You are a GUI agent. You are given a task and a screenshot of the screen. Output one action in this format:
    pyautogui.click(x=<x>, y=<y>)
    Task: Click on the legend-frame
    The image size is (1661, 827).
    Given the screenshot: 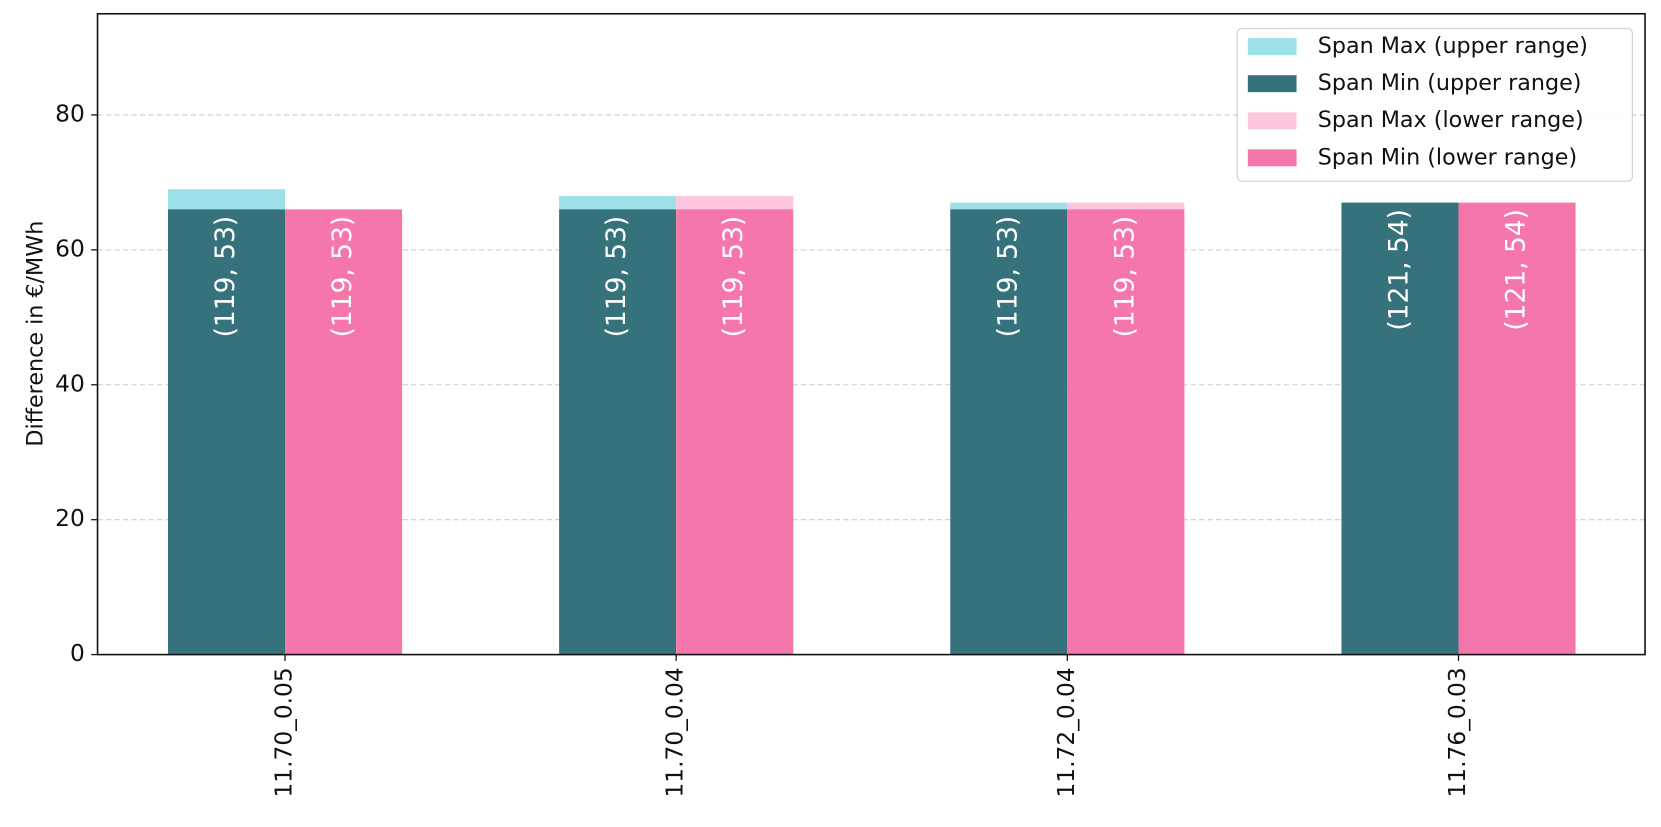 What is the action you would take?
    pyautogui.click(x=1434, y=105)
    